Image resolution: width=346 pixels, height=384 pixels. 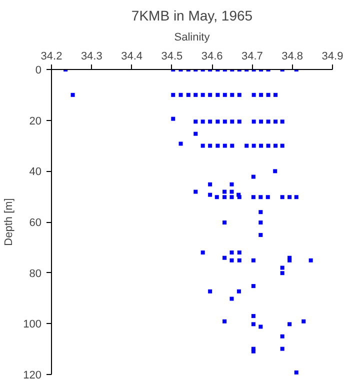 I want to click on x-axis-title: Salinity, so click(x=192, y=38).